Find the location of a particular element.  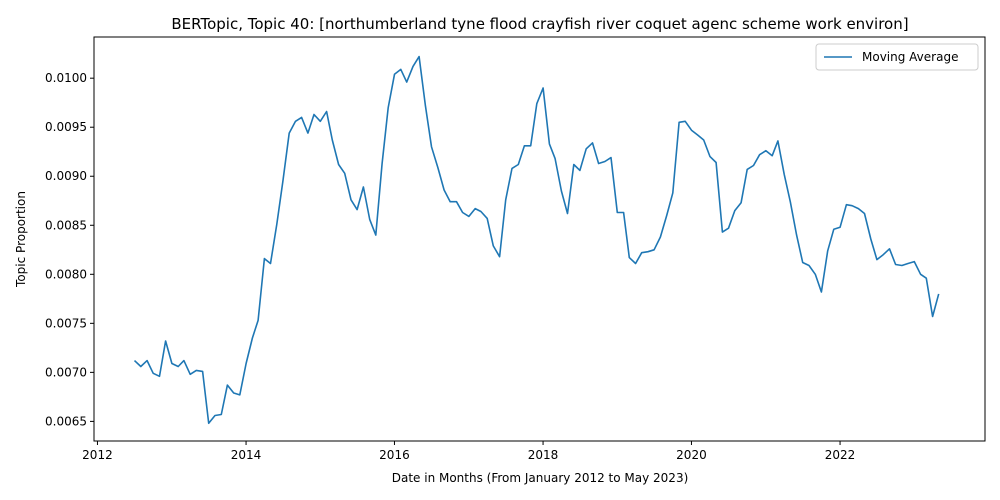

y-tick-label: 0.0075 is located at coordinates (66, 323).